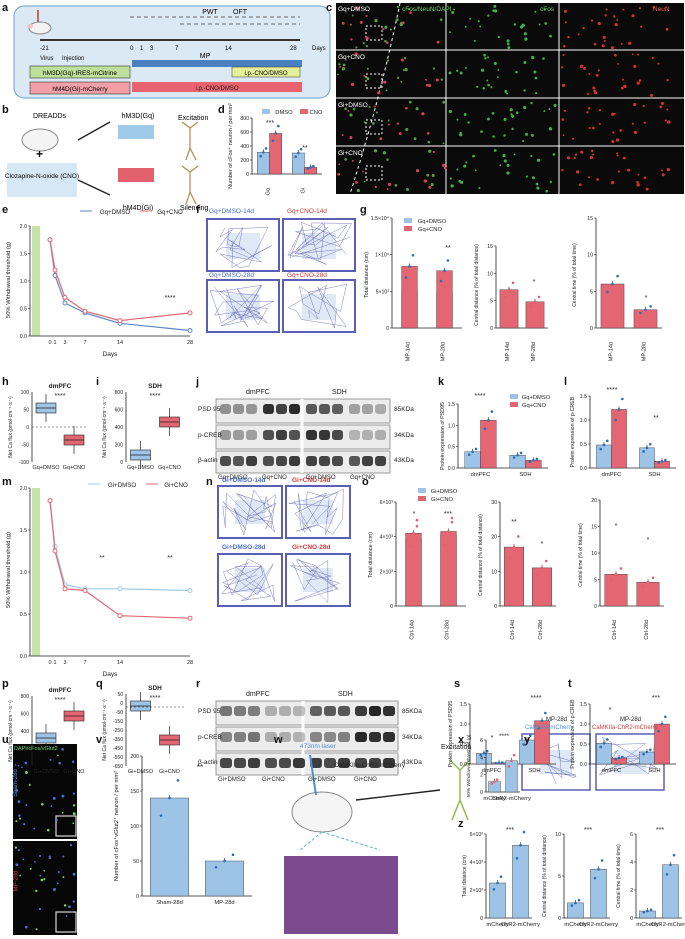 This screenshot has width=685, height=939. I want to click on m-ytick-label-2: 1.0, so click(23, 573).